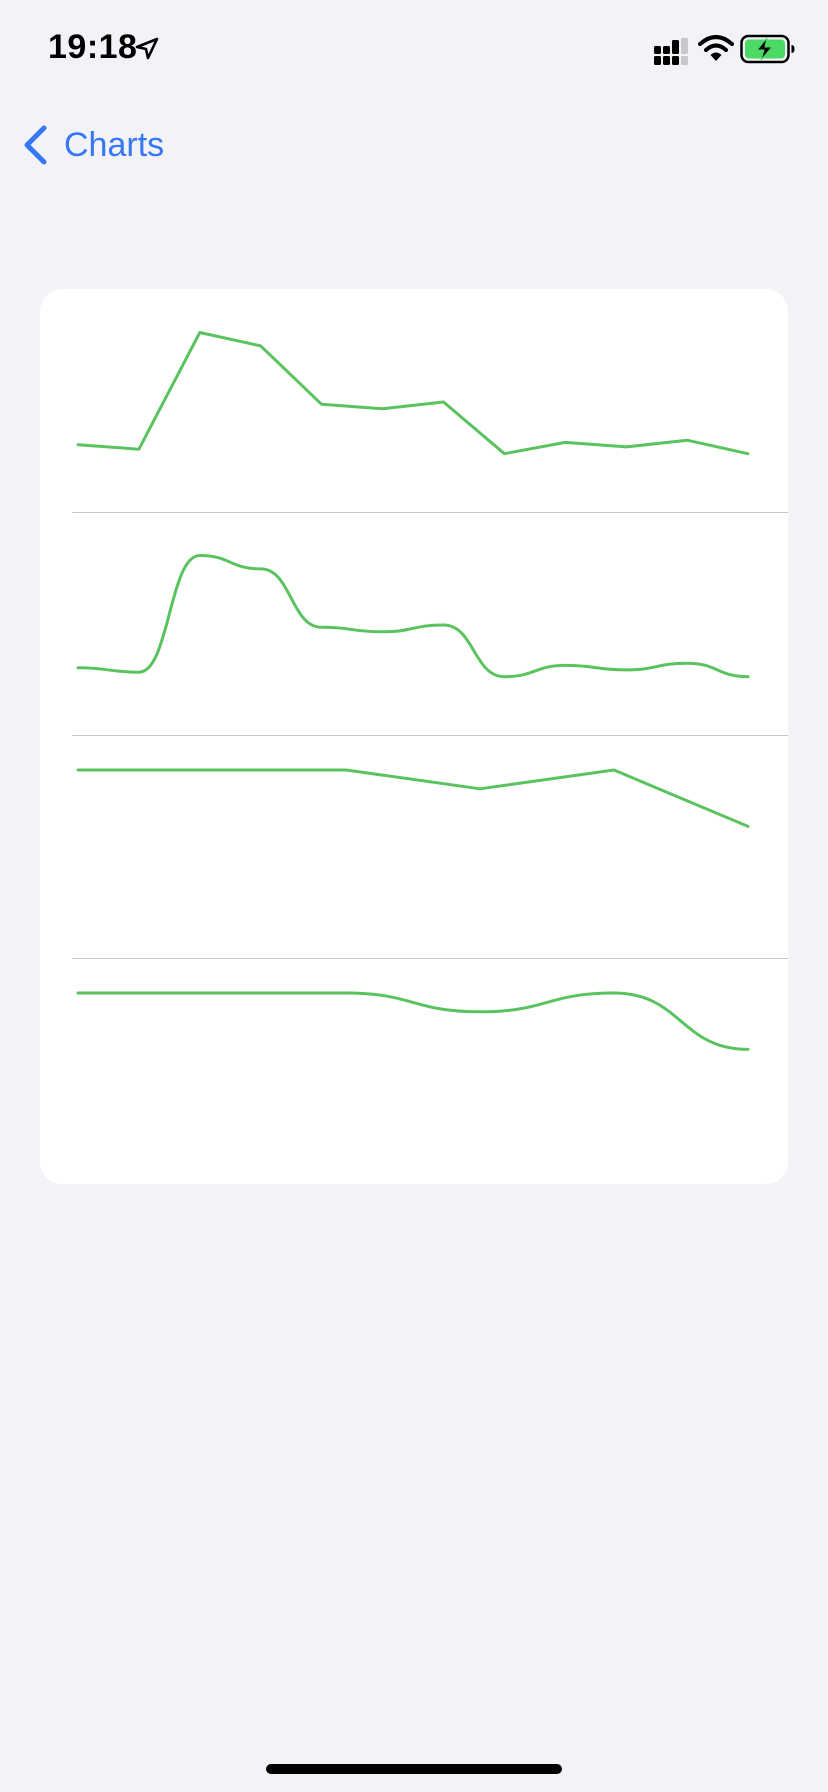 The image size is (828, 1792). Describe the element at coordinates (35, 145) in the screenshot. I see `chevron-left-icon` at that location.